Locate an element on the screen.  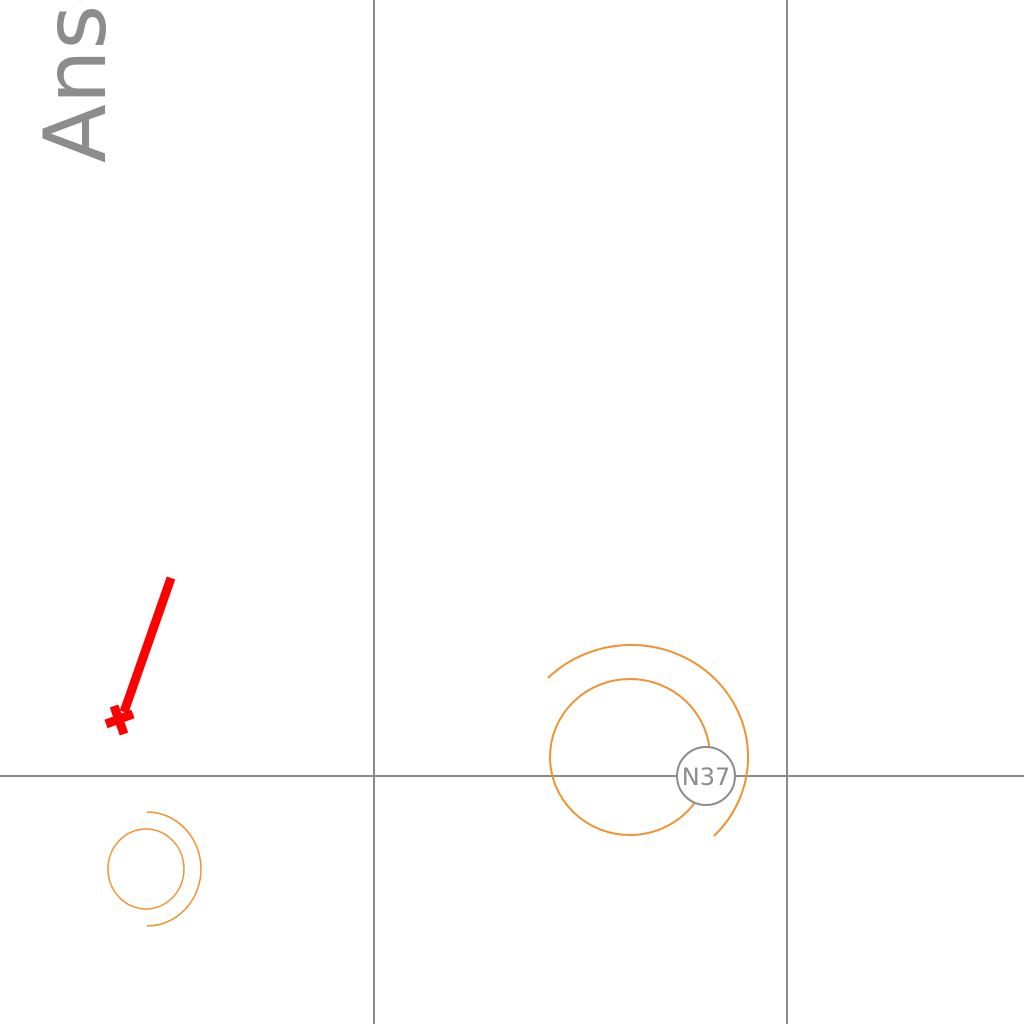
orange-ring-outer-arc is located at coordinates (174, 869).